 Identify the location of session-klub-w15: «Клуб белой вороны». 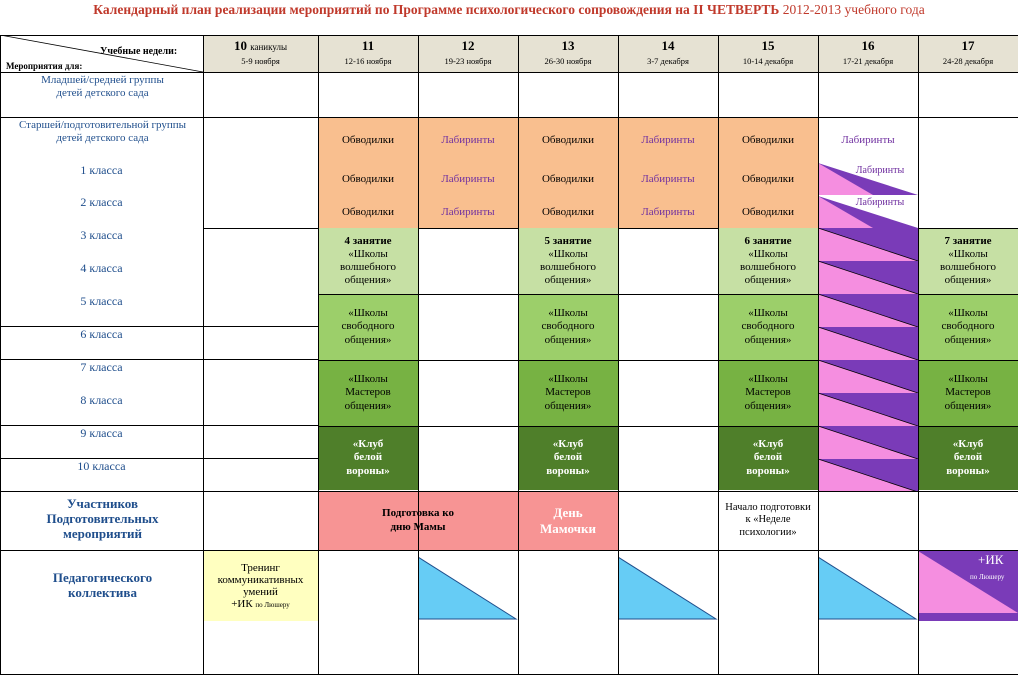
(768, 458).